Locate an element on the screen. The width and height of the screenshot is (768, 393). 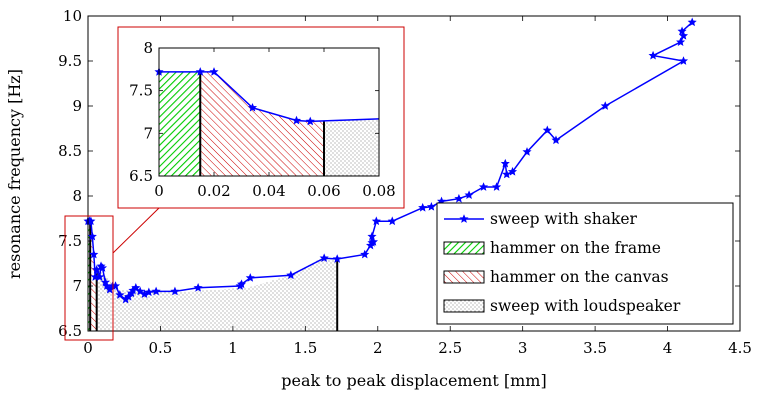
x-tick-label: 1.5 is located at coordinates (305, 348).